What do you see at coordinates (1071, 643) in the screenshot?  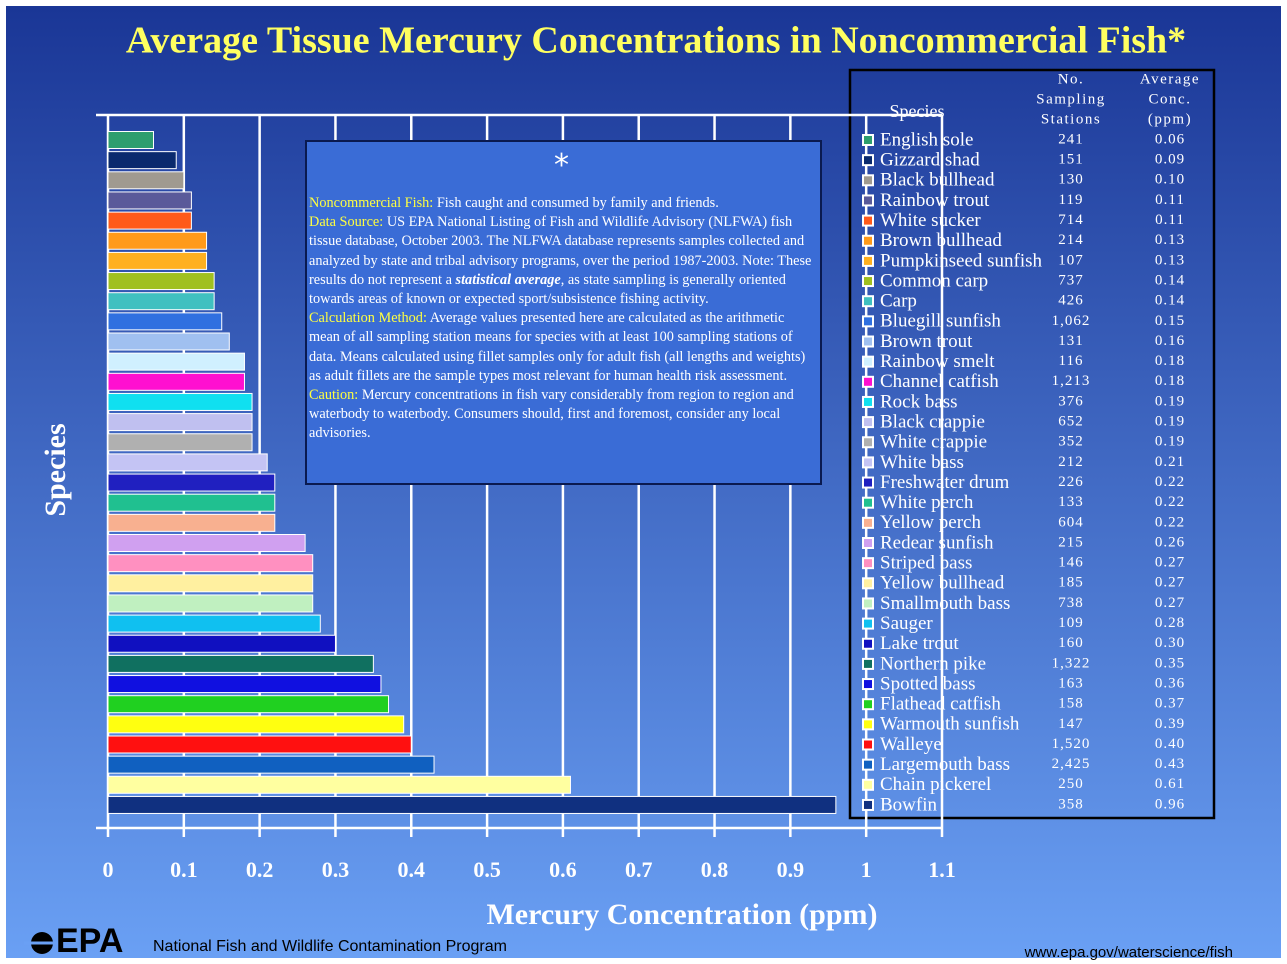 I see `station-count: 160` at bounding box center [1071, 643].